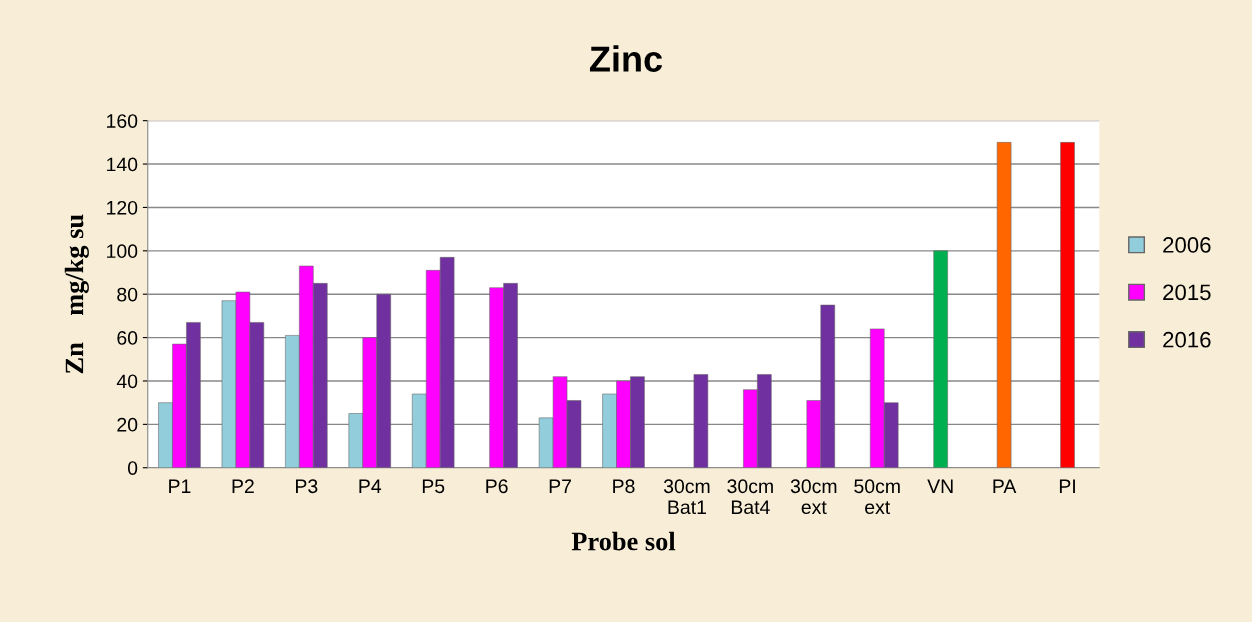 This screenshot has height=622, width=1252. Describe the element at coordinates (1067, 486) in the screenshot. I see `x-tick-label: PI` at that location.